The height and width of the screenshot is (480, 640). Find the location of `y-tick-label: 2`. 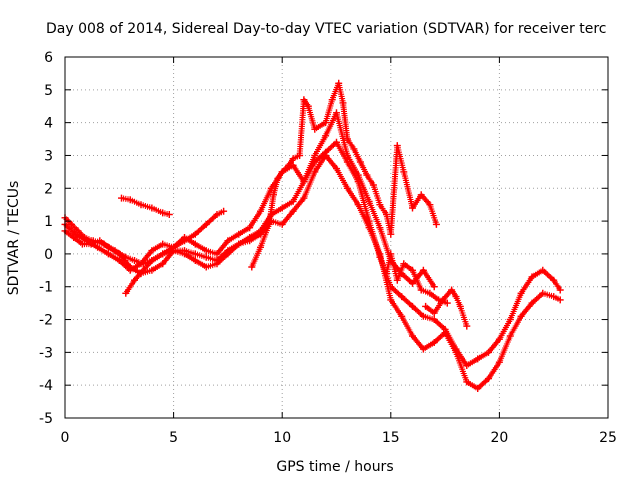

y-tick-label: 2 is located at coordinates (48, 189).